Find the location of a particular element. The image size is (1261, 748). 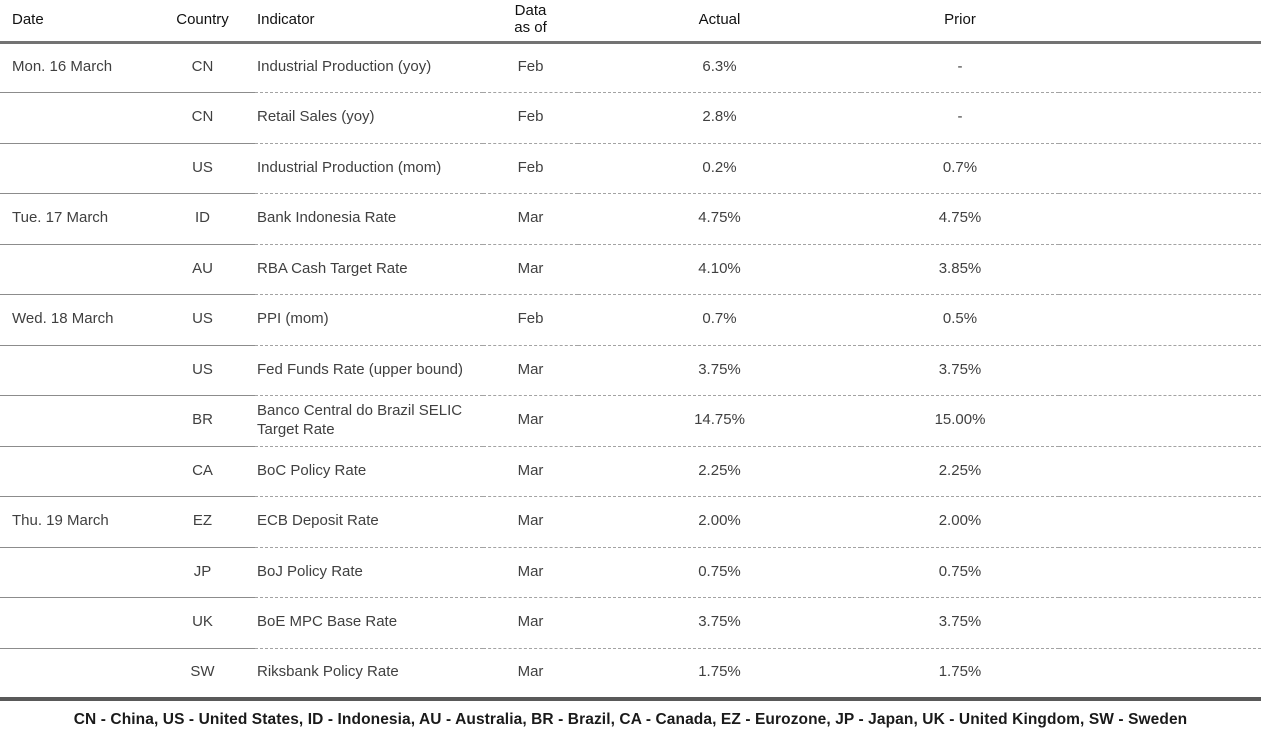

cell-date: Thu. 19 March is located at coordinates (75, 522).